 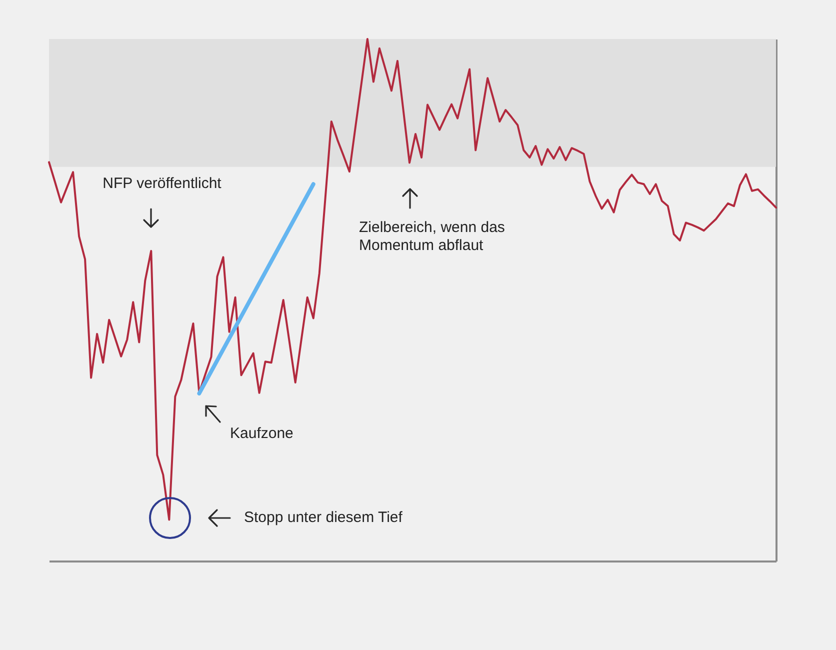 What do you see at coordinates (324, 517) in the screenshot?
I see `annotation: Stopp unter diesem Tief` at bounding box center [324, 517].